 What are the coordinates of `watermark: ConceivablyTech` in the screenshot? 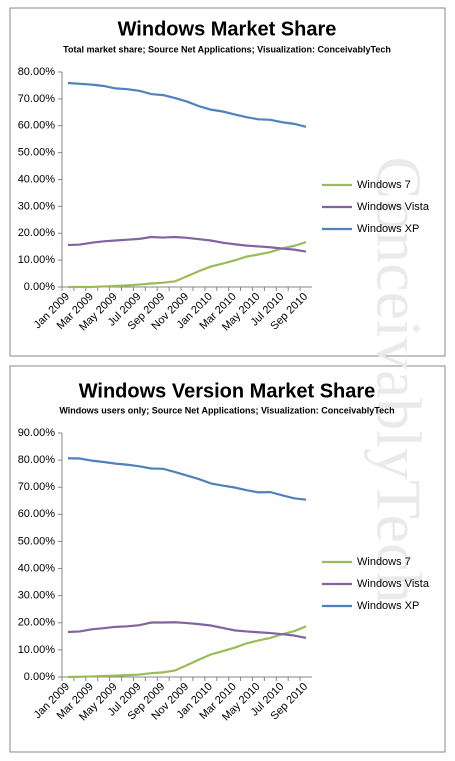 It's located at (398, 380).